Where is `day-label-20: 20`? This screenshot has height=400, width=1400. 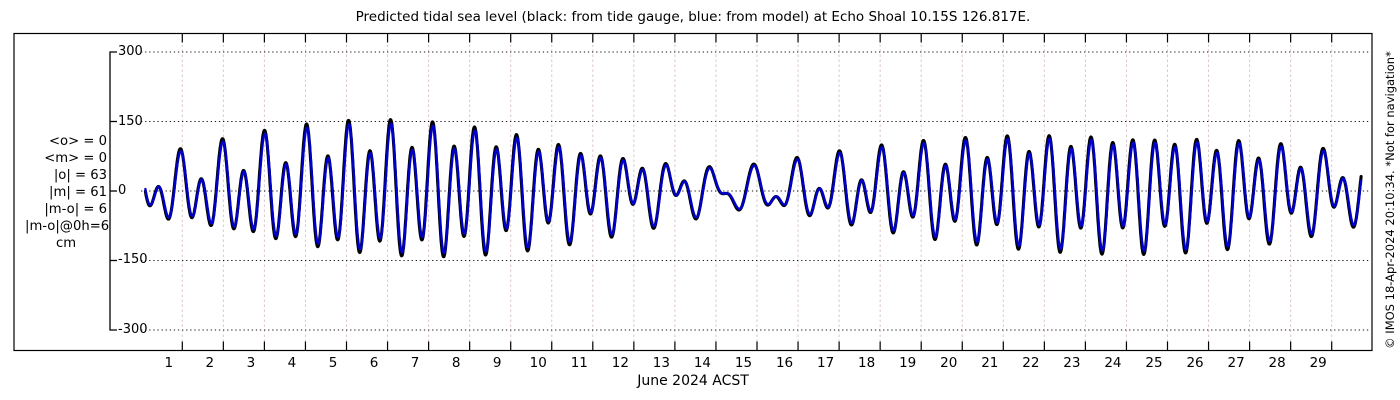 day-label-20: 20 is located at coordinates (949, 363).